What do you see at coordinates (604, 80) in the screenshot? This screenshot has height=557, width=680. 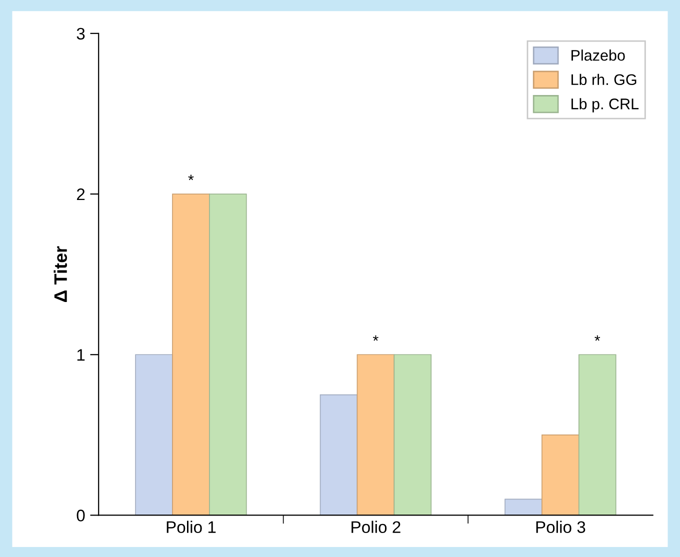 I see `legend-label: Lb rh. GG` at bounding box center [604, 80].